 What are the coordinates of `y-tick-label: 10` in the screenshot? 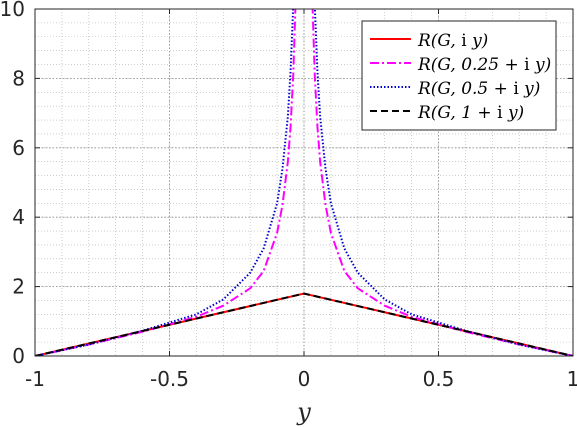 It's located at (12, 10).